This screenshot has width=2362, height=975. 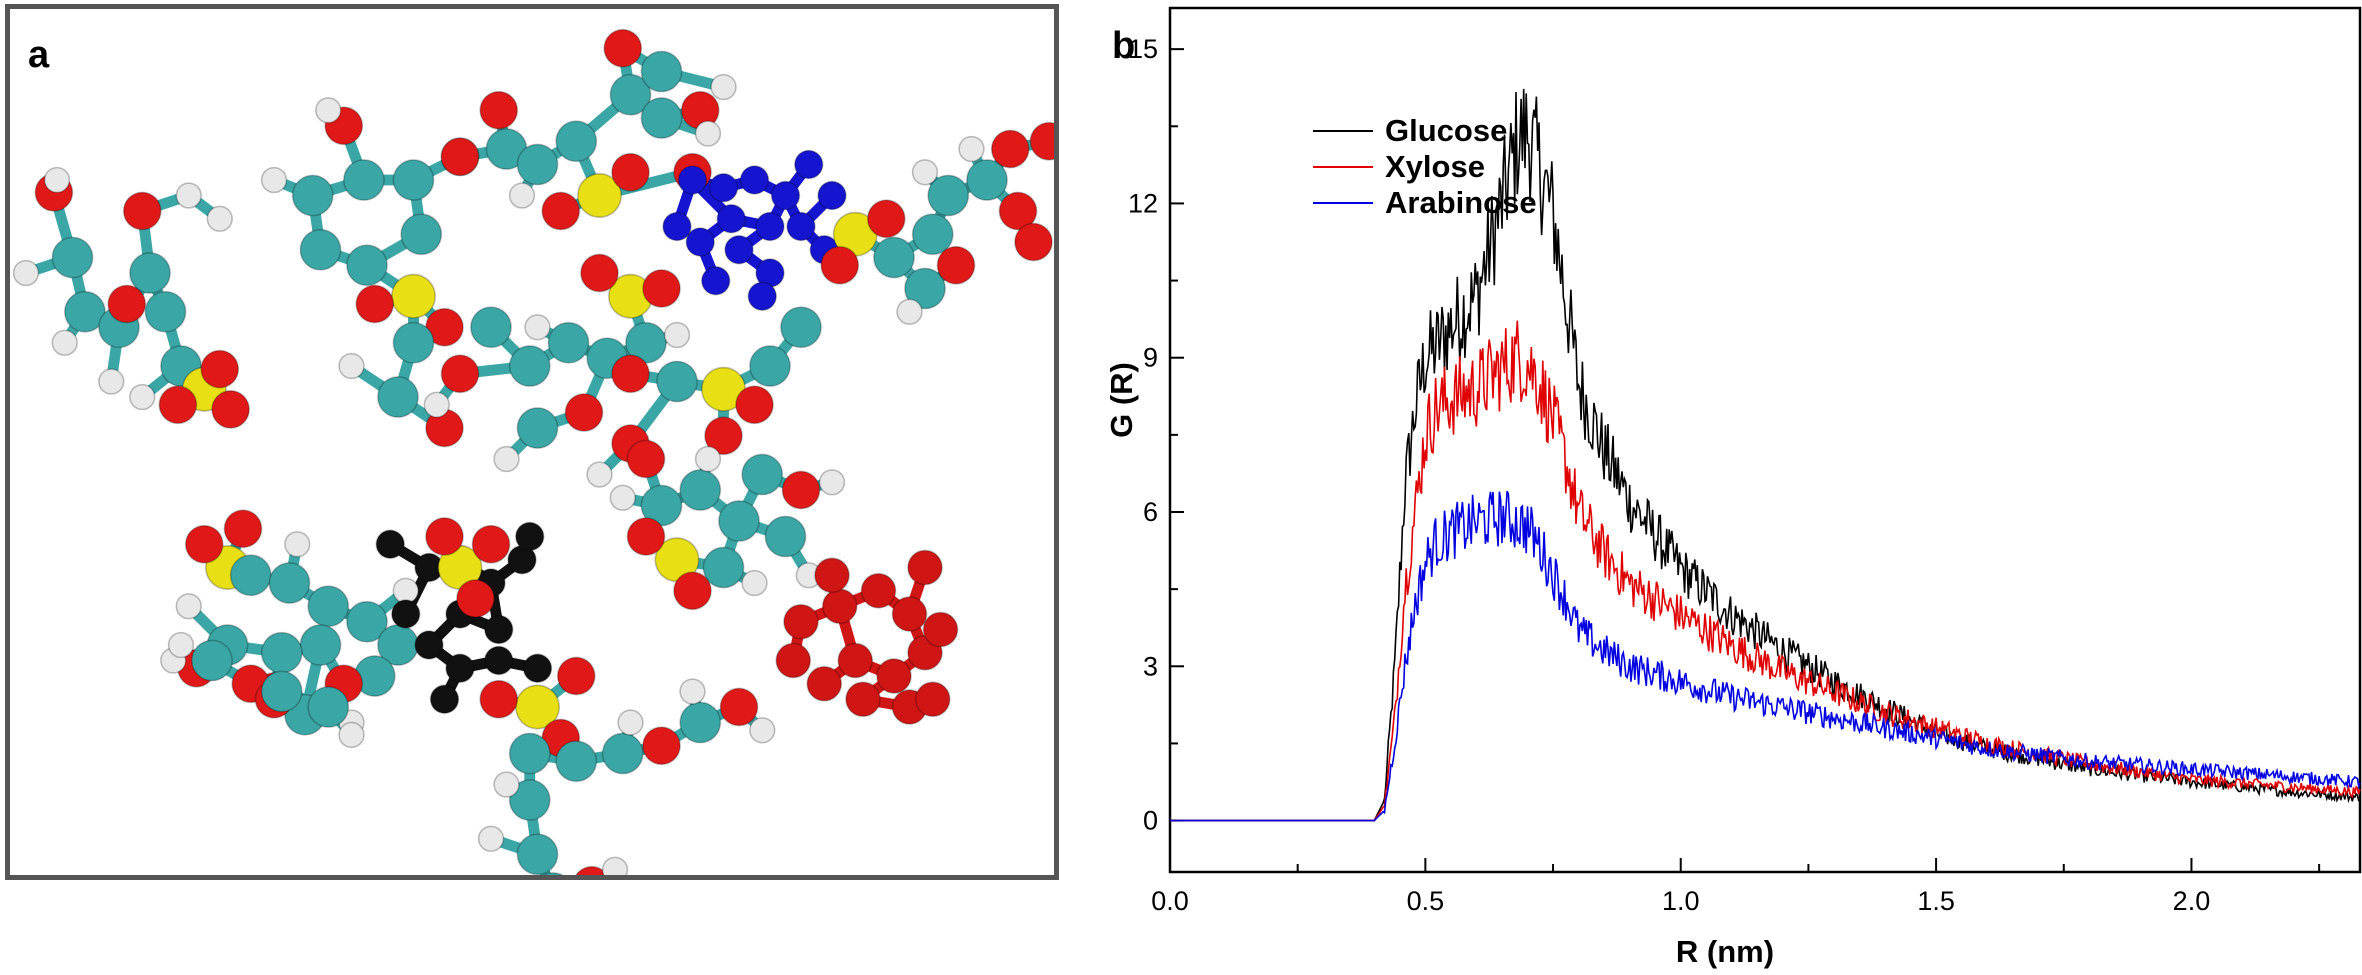 What do you see at coordinates (2192, 901) in the screenshot?
I see `x-tick-label: 2.0` at bounding box center [2192, 901].